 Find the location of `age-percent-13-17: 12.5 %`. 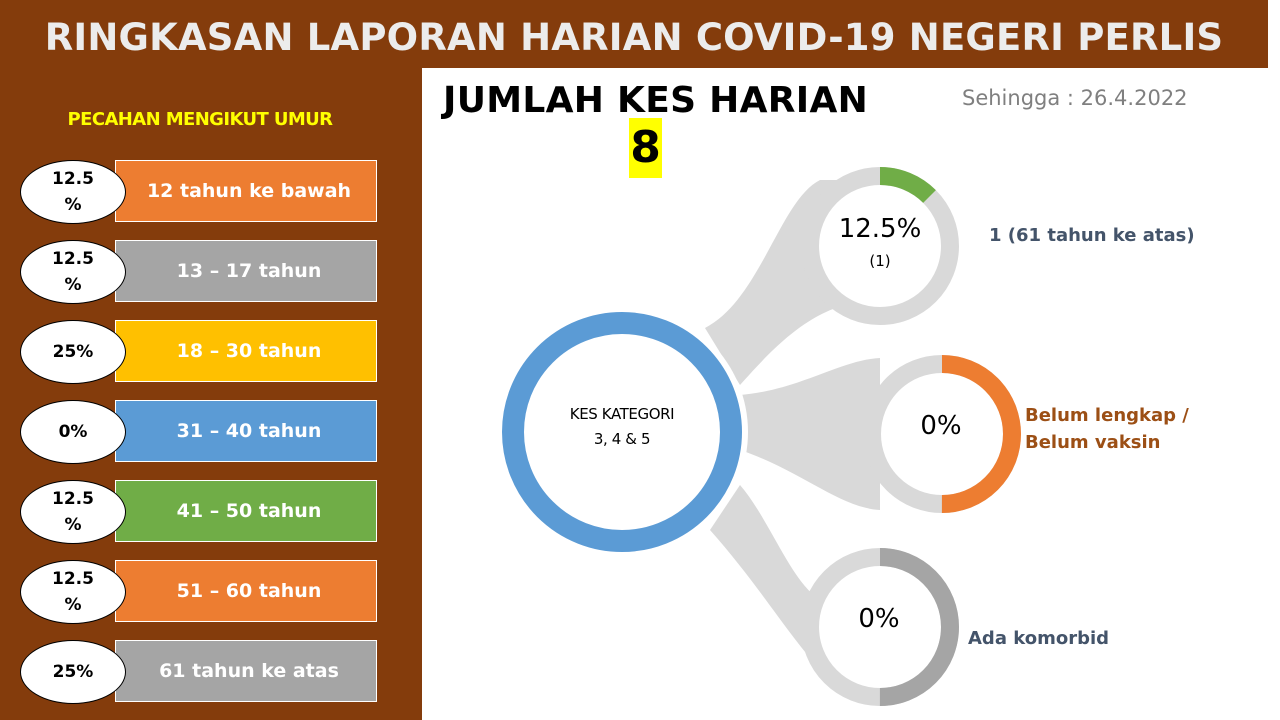

age-percent-13-17: 12.5 % is located at coordinates (73, 272).